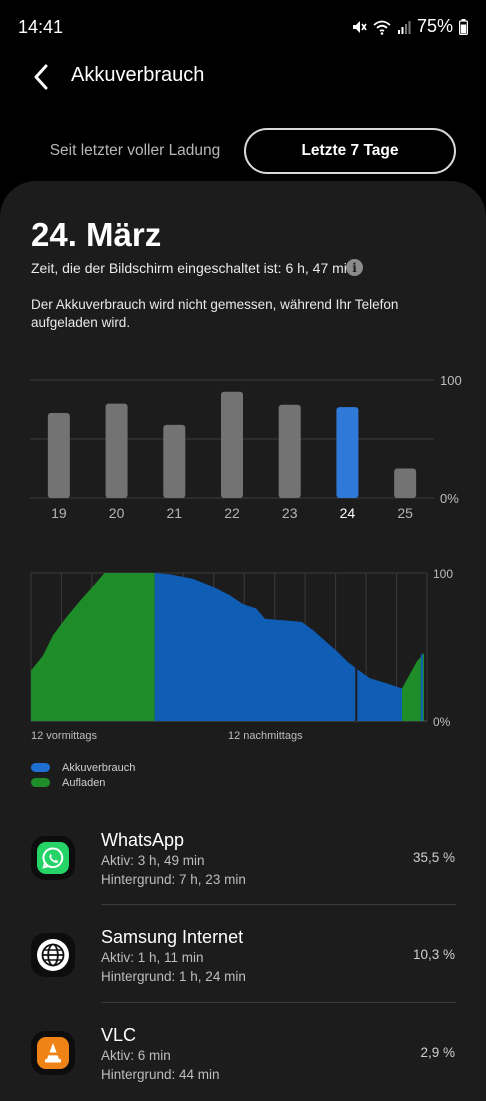 This screenshot has width=486, height=1101. I want to click on samsung-internet-icon, so click(53, 955).